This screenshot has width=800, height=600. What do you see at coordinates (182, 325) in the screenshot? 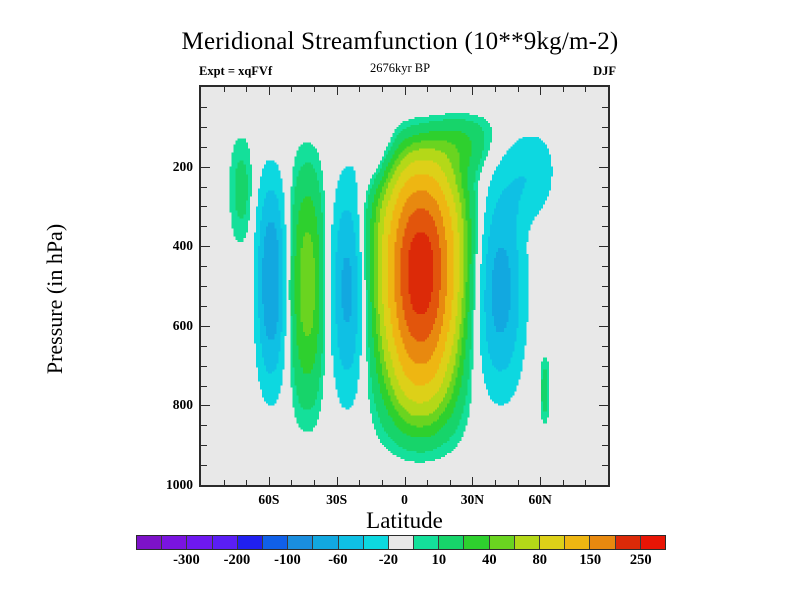
I see `y-axis-tick-label: 600` at bounding box center [182, 325].